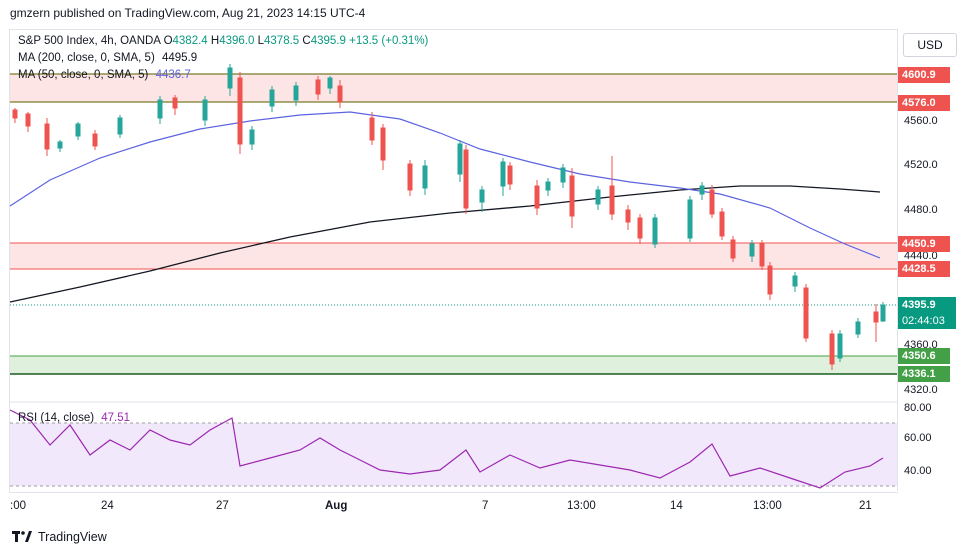 Image resolution: width=970 pixels, height=557 pixels. Describe the element at coordinates (924, 75) in the screenshot. I see `level-tag: 4600.9` at that location.